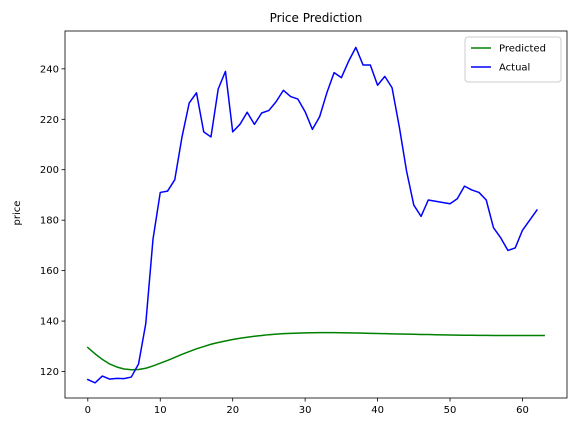  What do you see at coordinates (49, 69) in the screenshot?
I see `y-tick-label: 240` at bounding box center [49, 69].